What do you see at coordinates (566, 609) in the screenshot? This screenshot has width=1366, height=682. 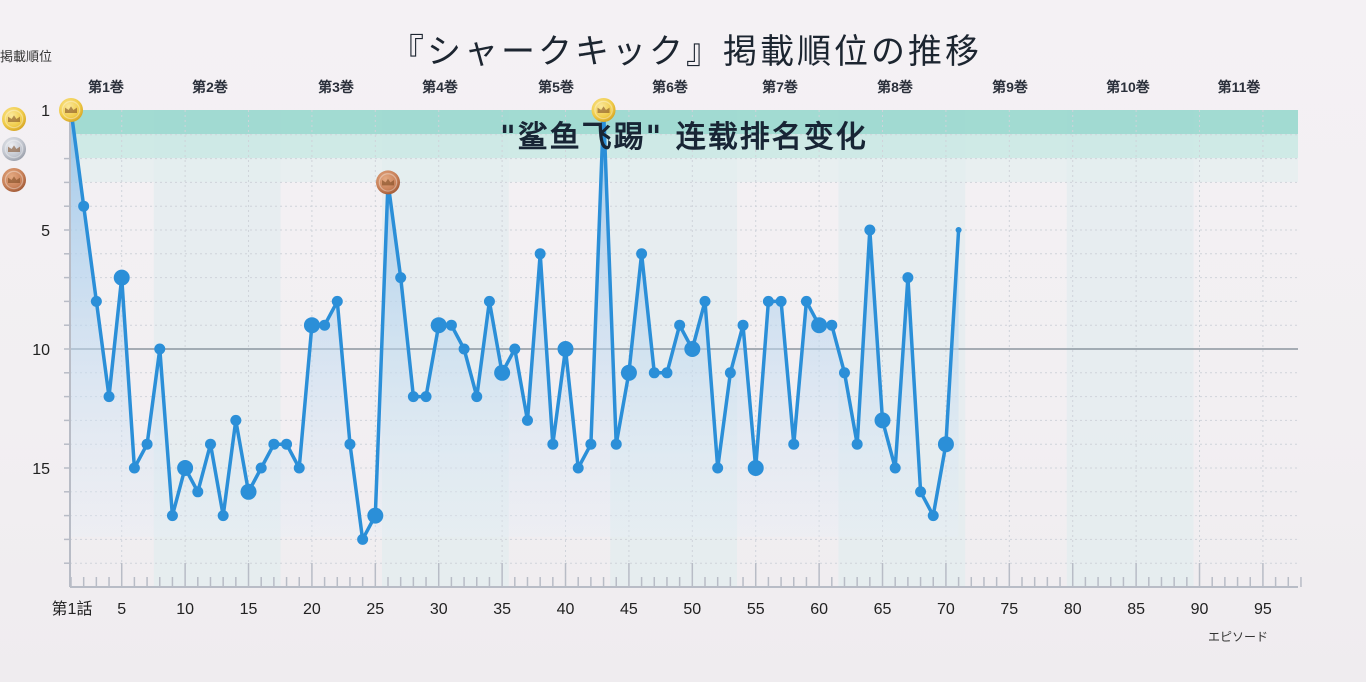 I see `x-tick-label: 40` at bounding box center [566, 609].